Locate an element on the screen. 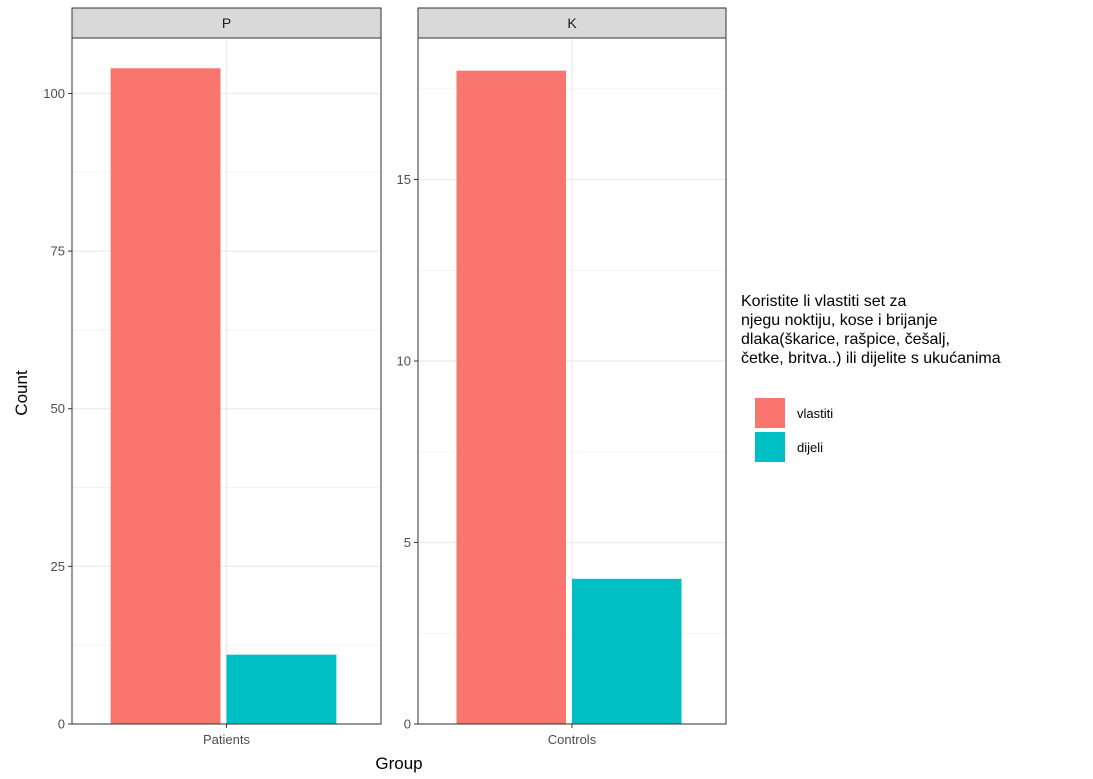  x-tick-label: Patients is located at coordinates (226, 739).